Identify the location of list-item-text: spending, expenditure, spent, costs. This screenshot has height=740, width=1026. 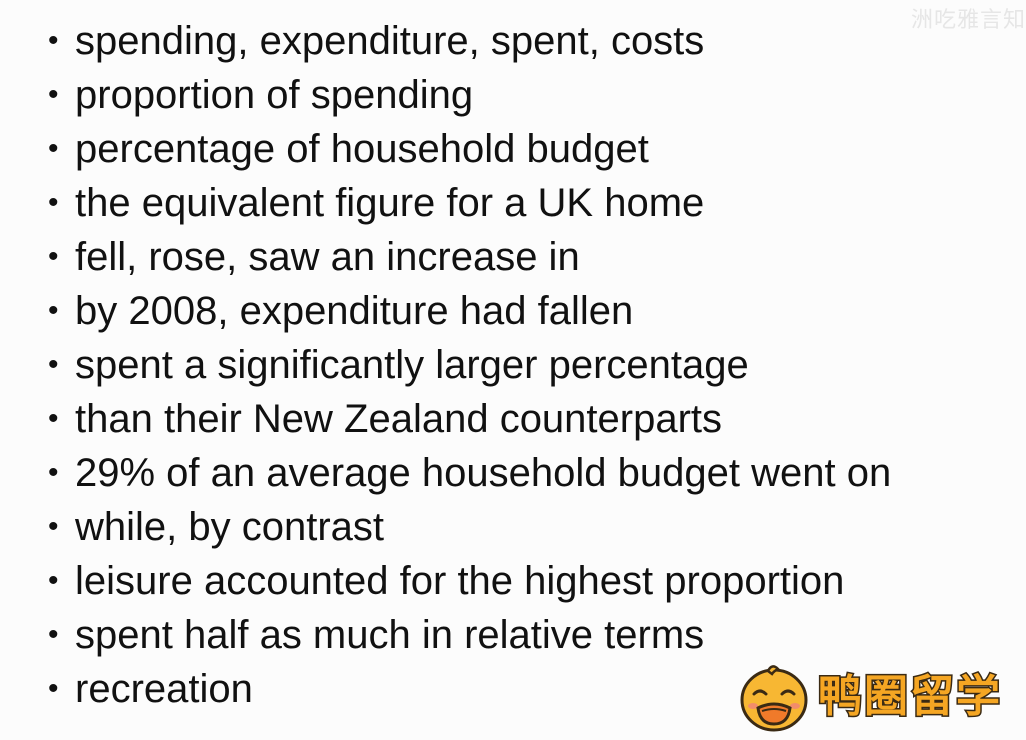
(390, 41).